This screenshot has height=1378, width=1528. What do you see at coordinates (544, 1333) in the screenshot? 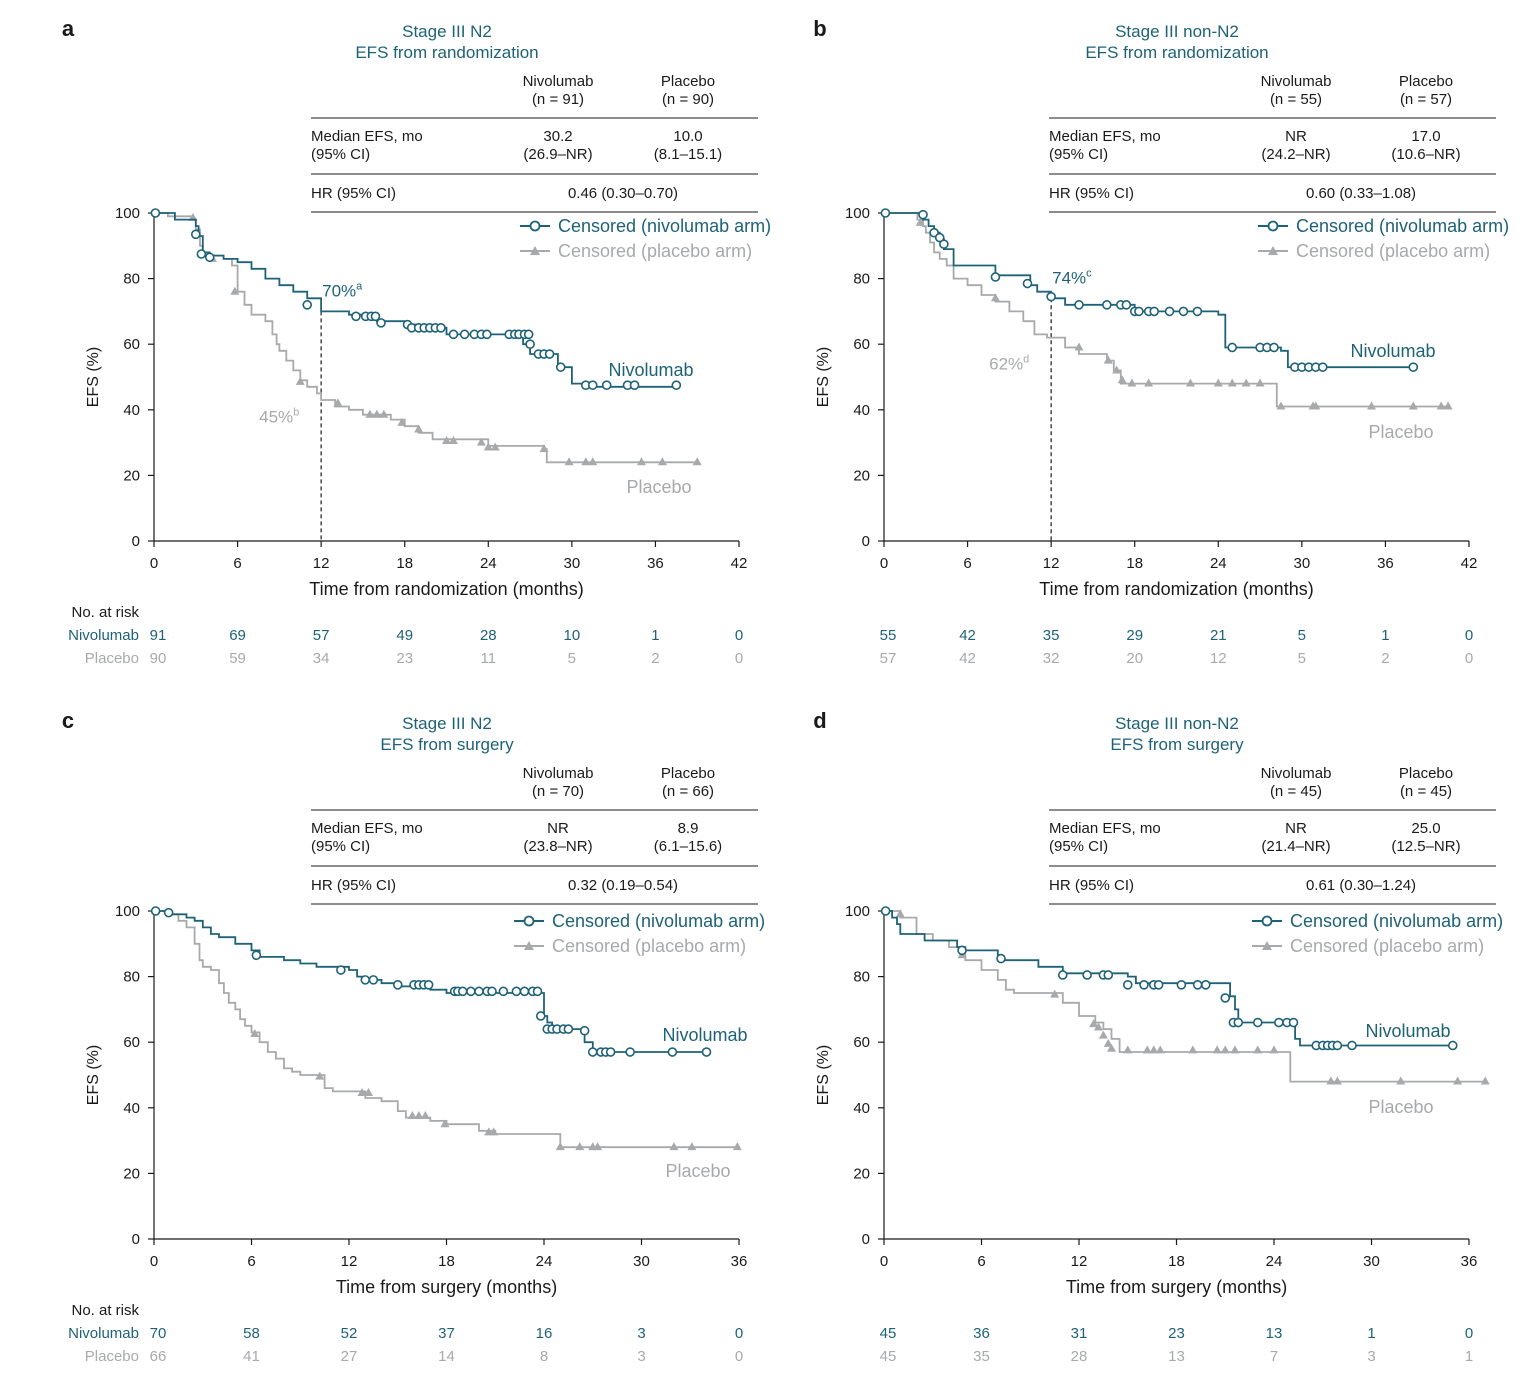
I see `at-risk-value-nivo: 16` at bounding box center [544, 1333].